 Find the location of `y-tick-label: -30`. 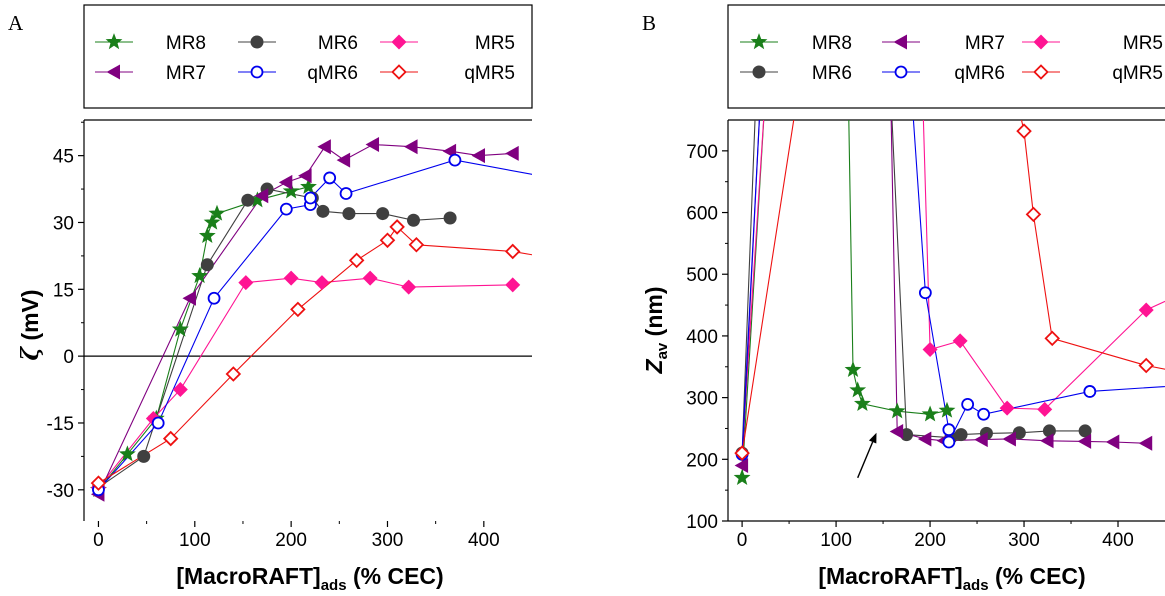

y-tick-label: -30 is located at coordinates (60, 491).